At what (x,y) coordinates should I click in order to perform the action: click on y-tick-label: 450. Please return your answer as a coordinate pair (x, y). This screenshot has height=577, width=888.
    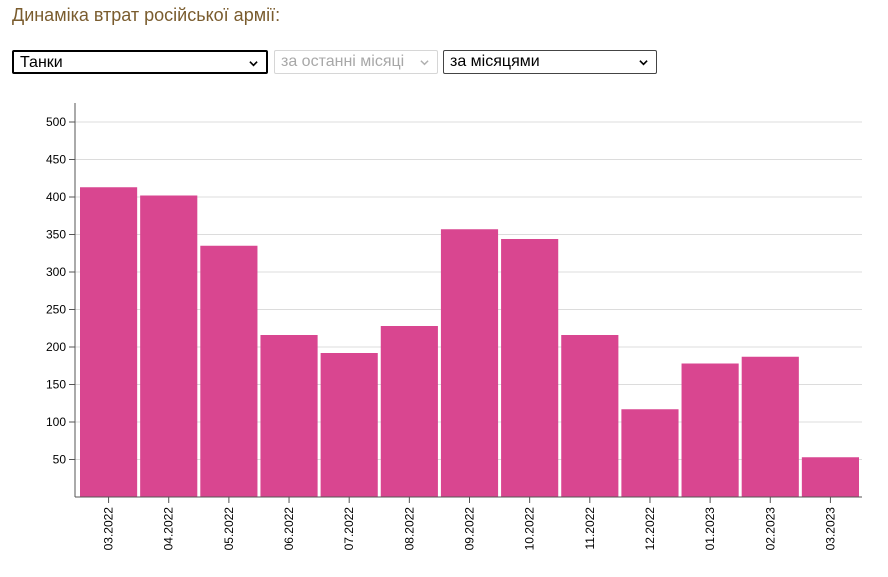
    Looking at the image, I should click on (56, 160).